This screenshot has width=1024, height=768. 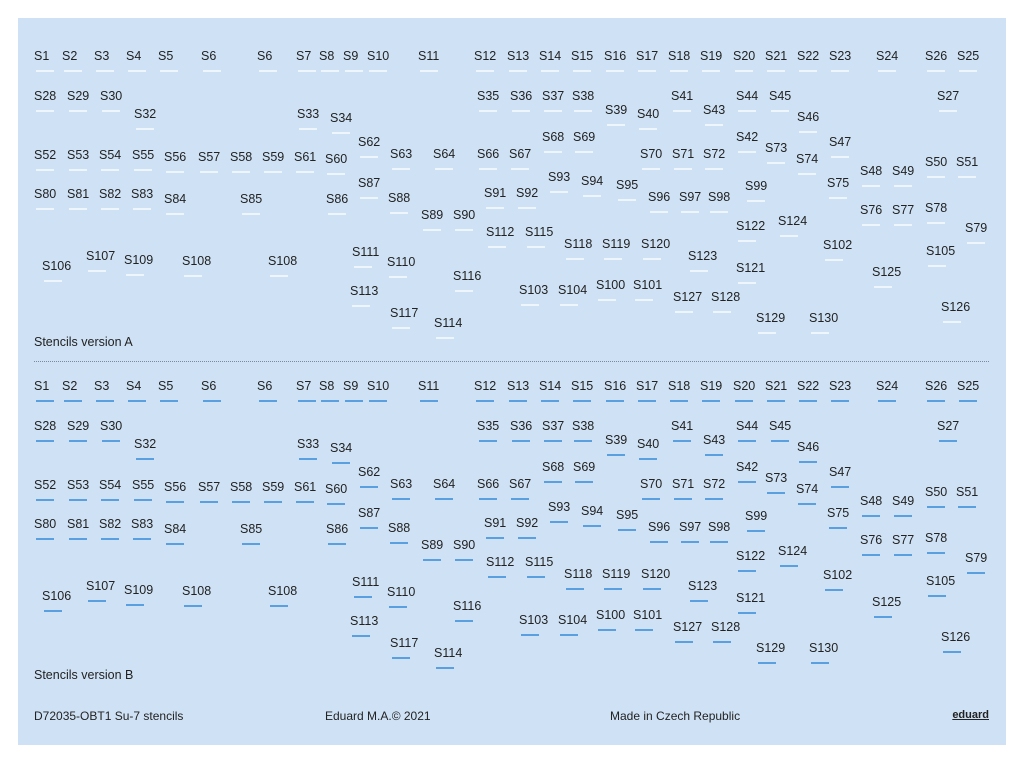 What do you see at coordinates (747, 426) in the screenshot?
I see `stencil-label: S44` at bounding box center [747, 426].